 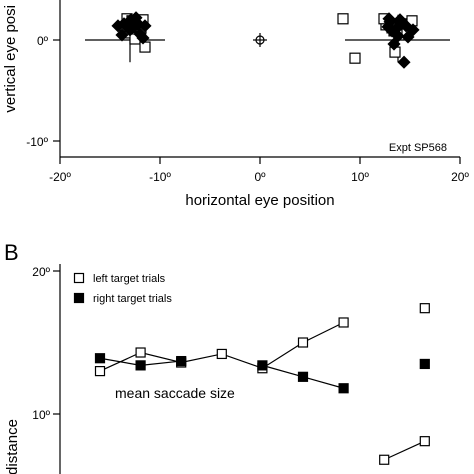 I want to click on panel-a-points, so click(x=265, y=40).